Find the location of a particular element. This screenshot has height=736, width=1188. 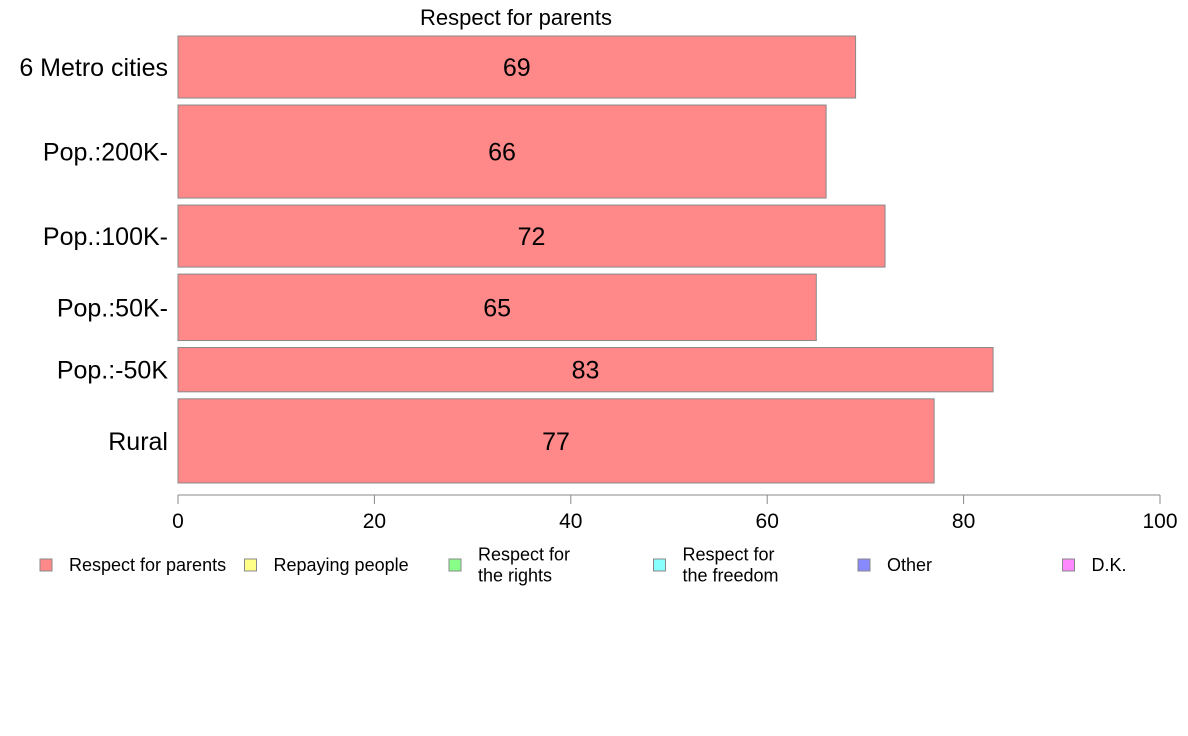

legend-label: Other is located at coordinates (909, 565).